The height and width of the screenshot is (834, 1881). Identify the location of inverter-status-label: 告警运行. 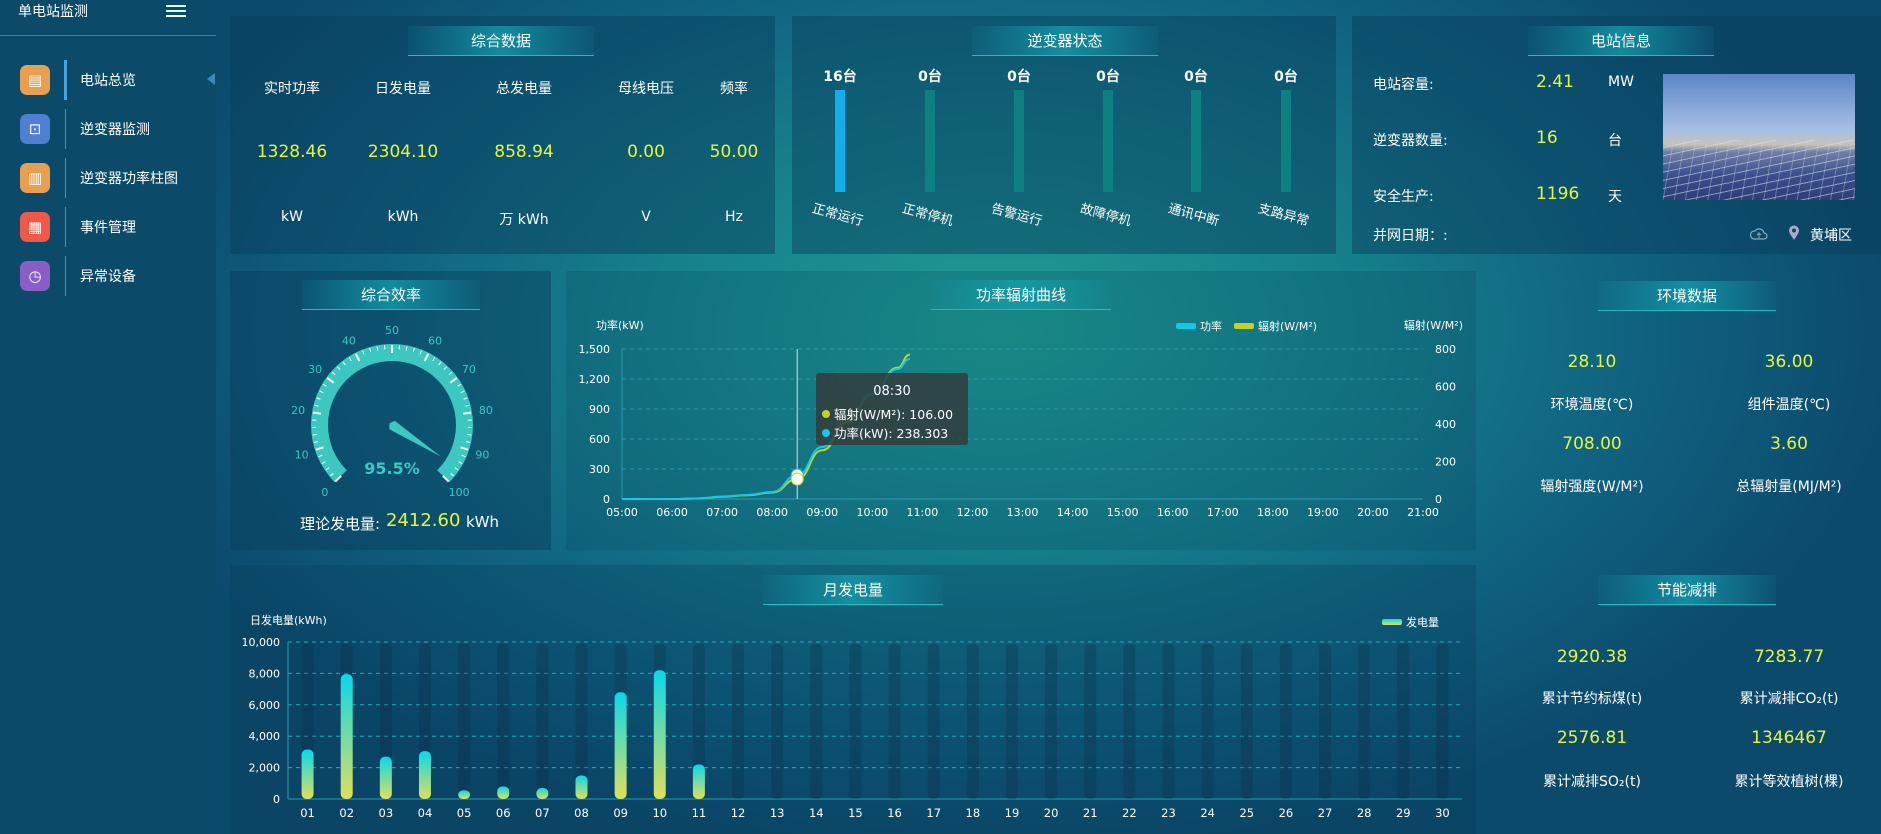
(1016, 215).